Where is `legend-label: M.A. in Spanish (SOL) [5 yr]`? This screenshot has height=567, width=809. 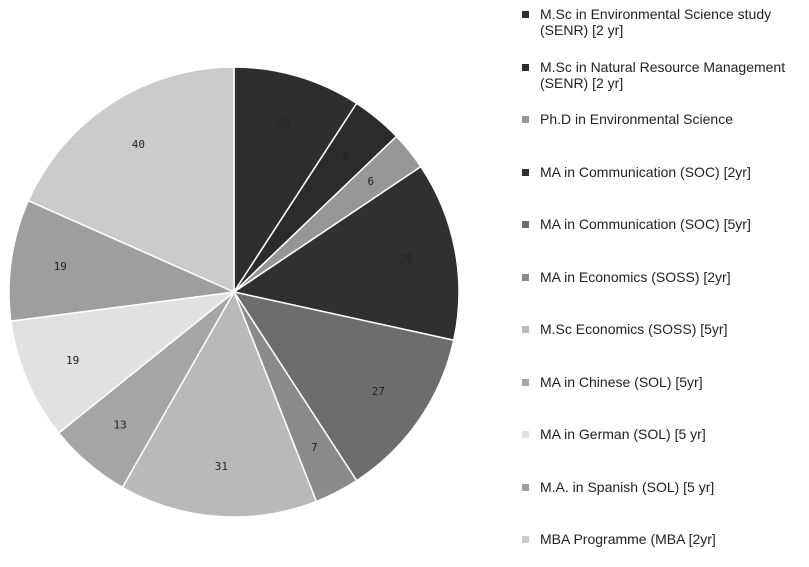
legend-label: M.A. in Spanish (SOL) [5 yr] is located at coordinates (627, 486).